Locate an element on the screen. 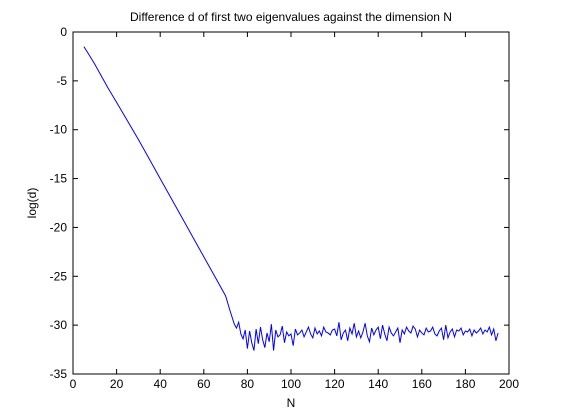 The width and height of the screenshot is (561, 420). y-tick-label: -10 is located at coordinates (59, 130).